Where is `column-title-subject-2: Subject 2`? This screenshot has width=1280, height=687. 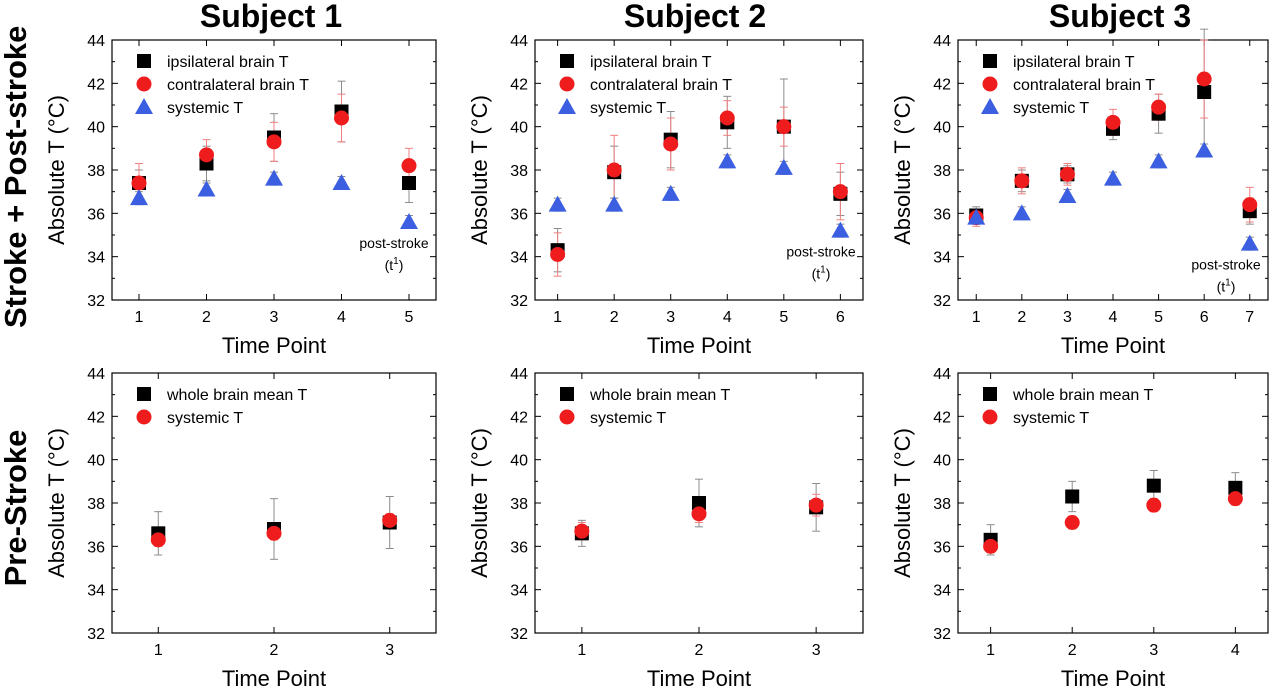
column-title-subject-2: Subject 2 is located at coordinates (695, 17).